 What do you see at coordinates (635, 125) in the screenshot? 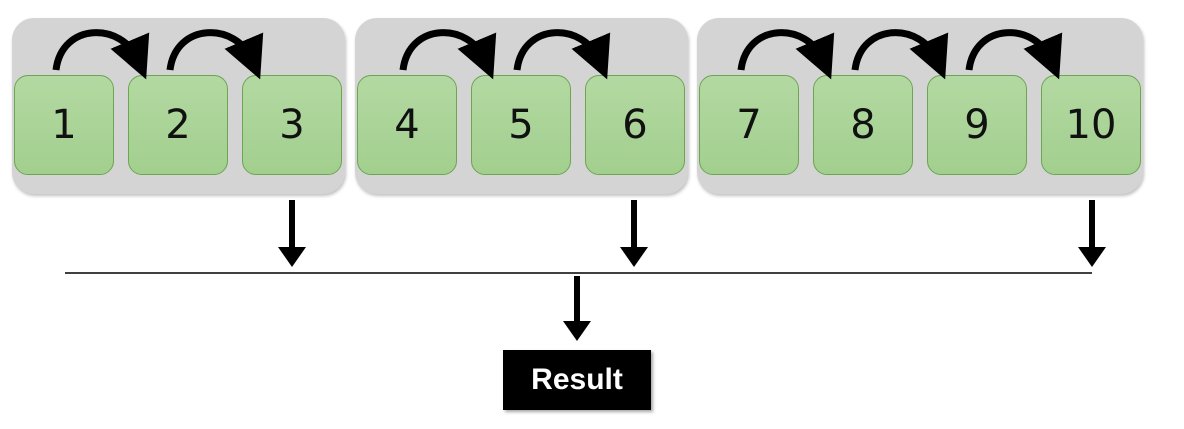
I see `step-box-6: 6` at bounding box center [635, 125].